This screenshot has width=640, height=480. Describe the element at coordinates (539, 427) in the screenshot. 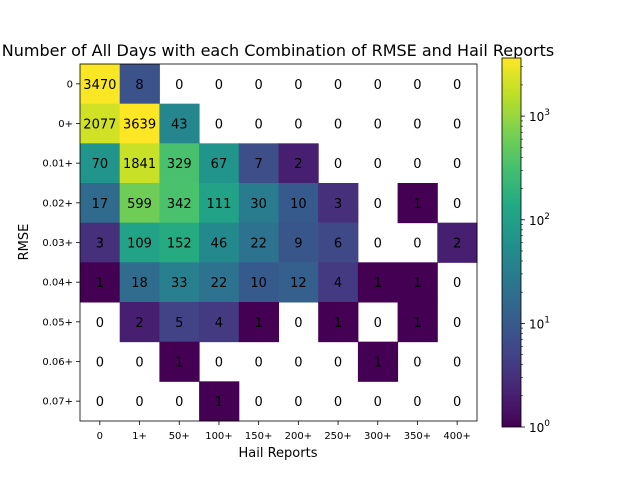

I see `colorbar-tick-label: 10⁰` at that location.